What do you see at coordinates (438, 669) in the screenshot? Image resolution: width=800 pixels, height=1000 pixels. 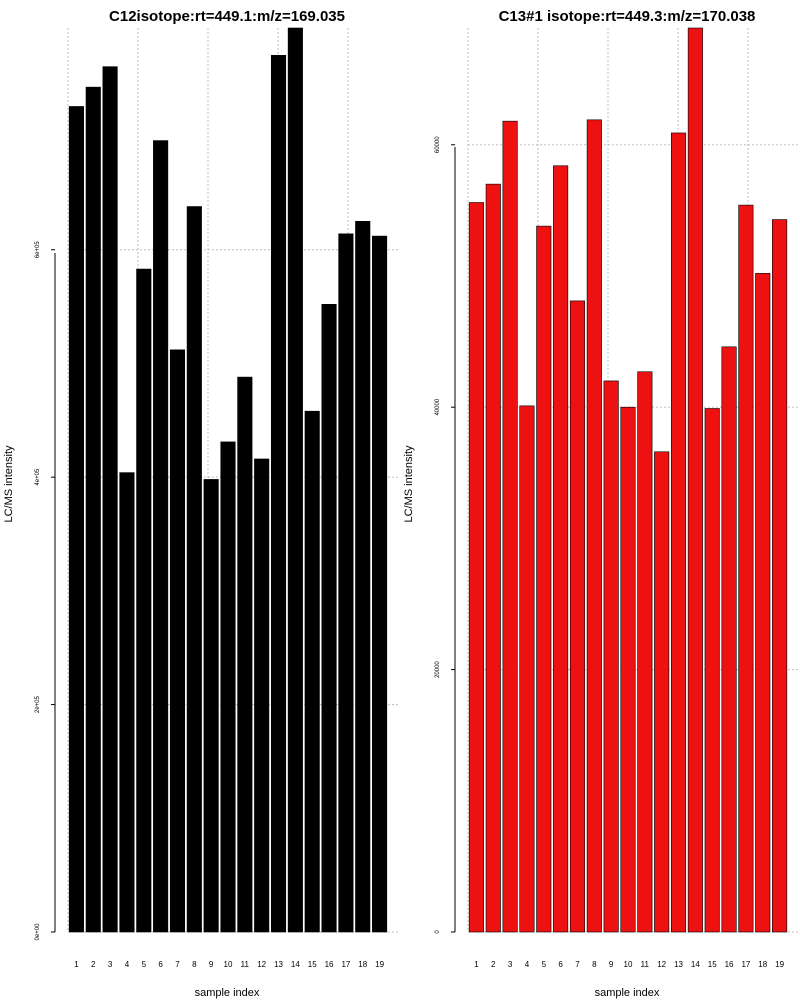 I see `y-tick-label: 20000` at bounding box center [438, 669].